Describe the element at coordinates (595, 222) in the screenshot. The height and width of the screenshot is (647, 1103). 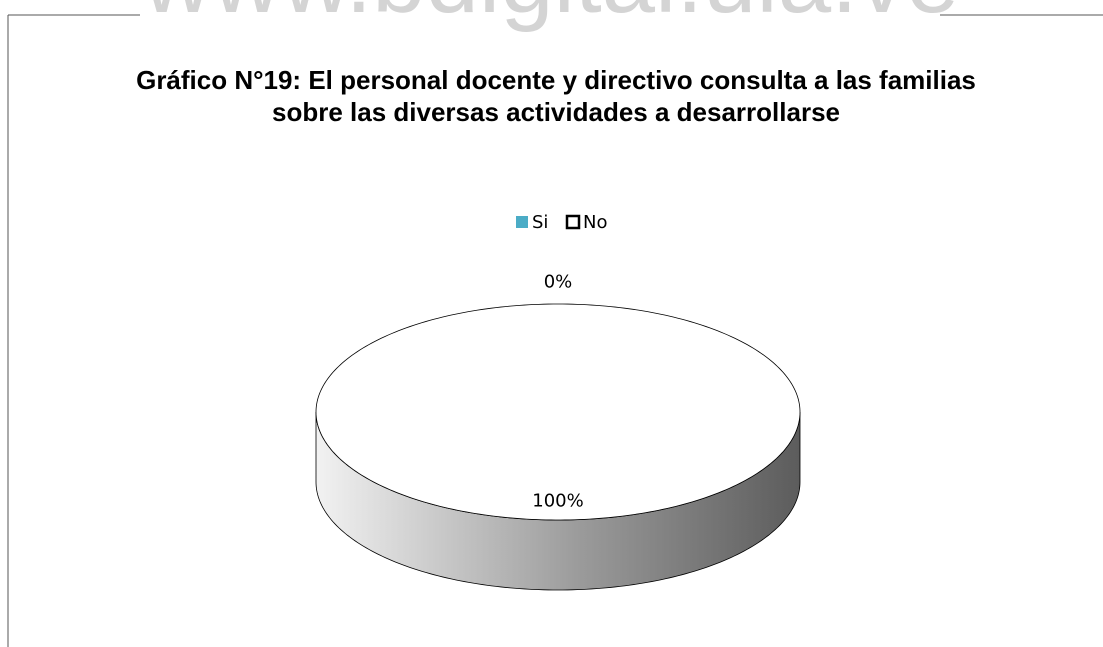
I see `legend-label: No` at that location.